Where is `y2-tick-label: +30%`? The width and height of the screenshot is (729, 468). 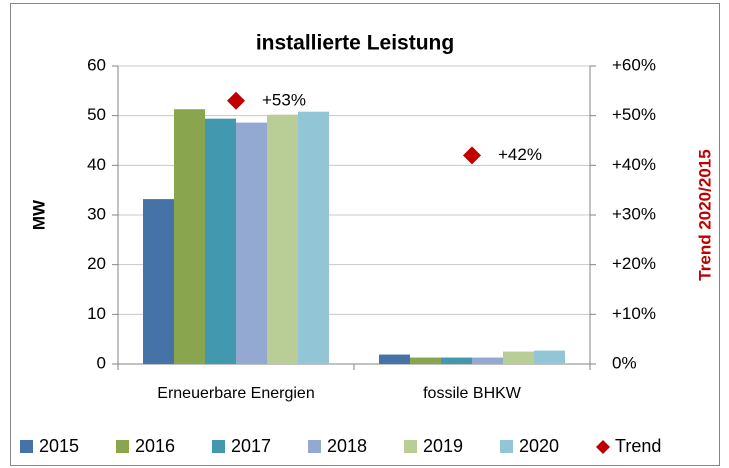 y2-tick-label: +30% is located at coordinates (634, 213).